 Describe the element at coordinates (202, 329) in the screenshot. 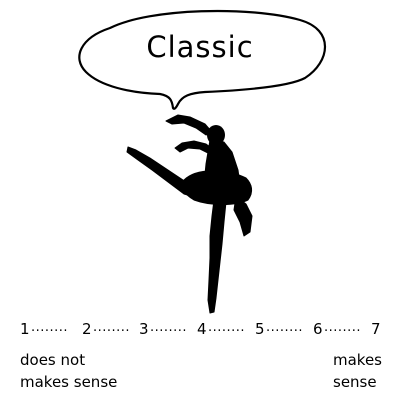

I see `scale-point-4: 4` at that location.